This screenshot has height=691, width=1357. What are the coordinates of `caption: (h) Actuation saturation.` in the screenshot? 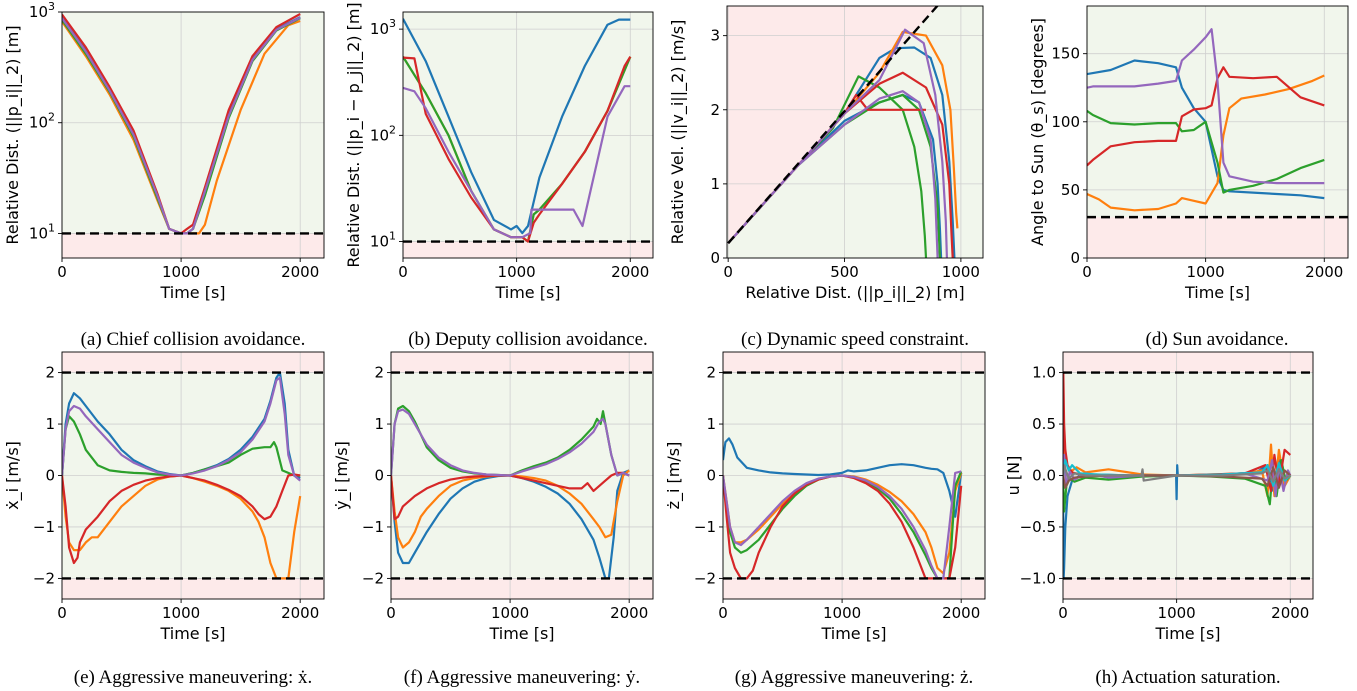 It's located at (1187, 677).